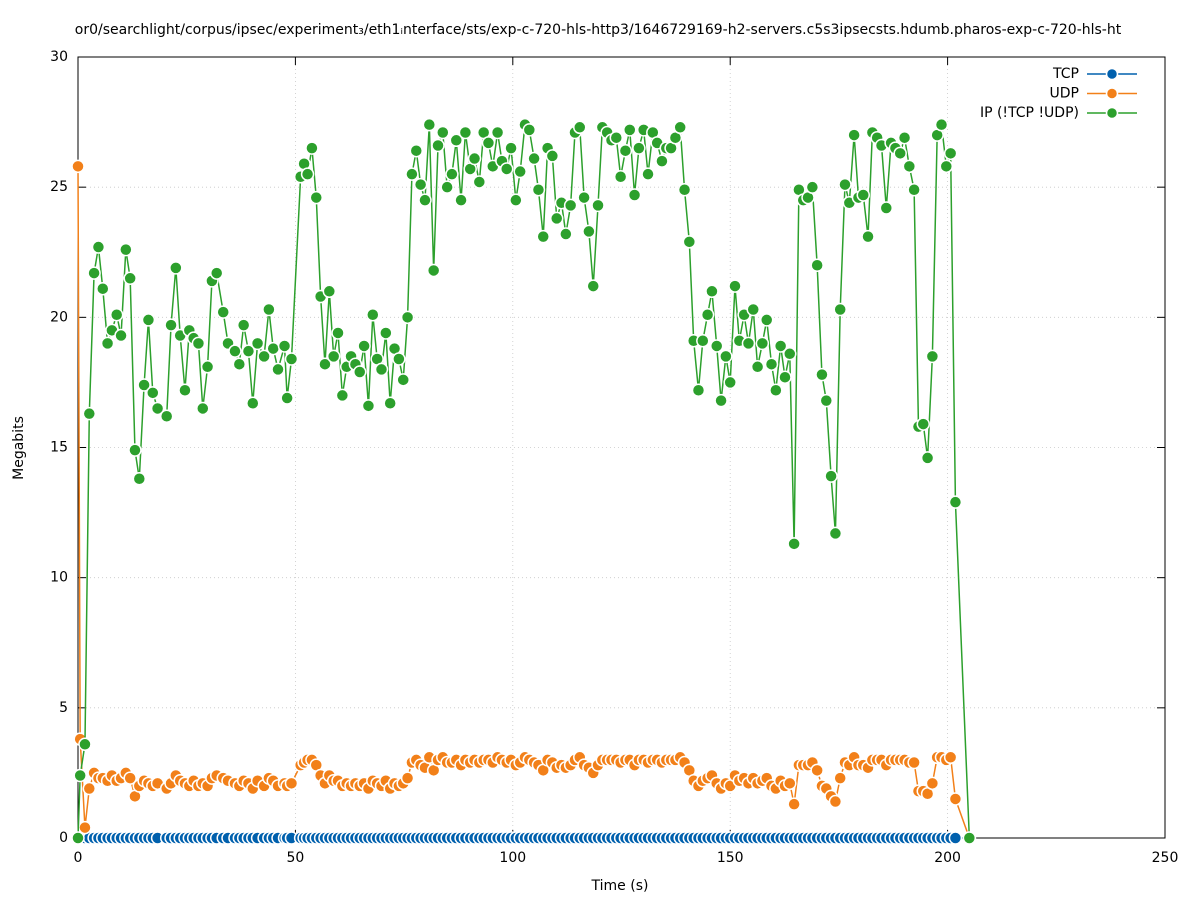 The height and width of the screenshot is (900, 1197). I want to click on x-tick-label: 250, so click(1165, 858).